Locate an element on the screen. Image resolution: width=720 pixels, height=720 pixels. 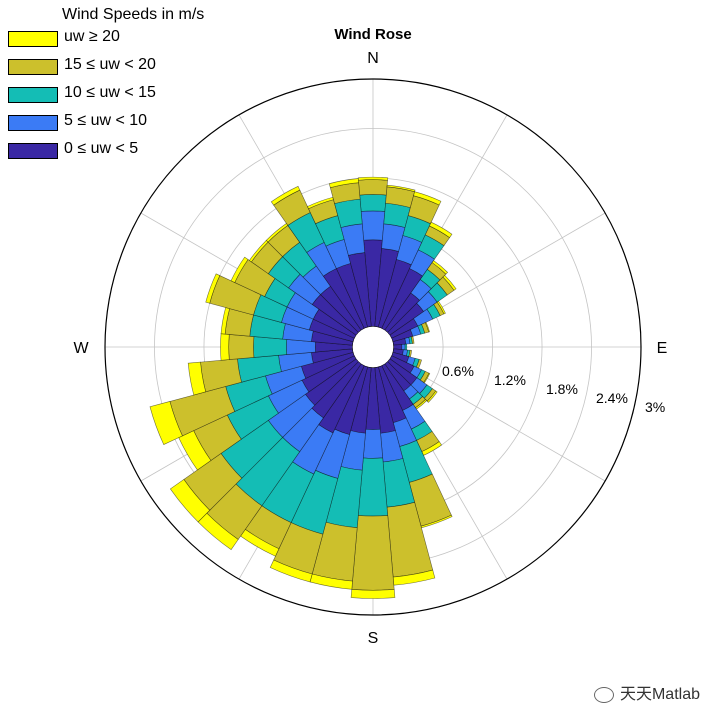
legend-label: 10 ≤ uw < 15 is located at coordinates (110, 92).